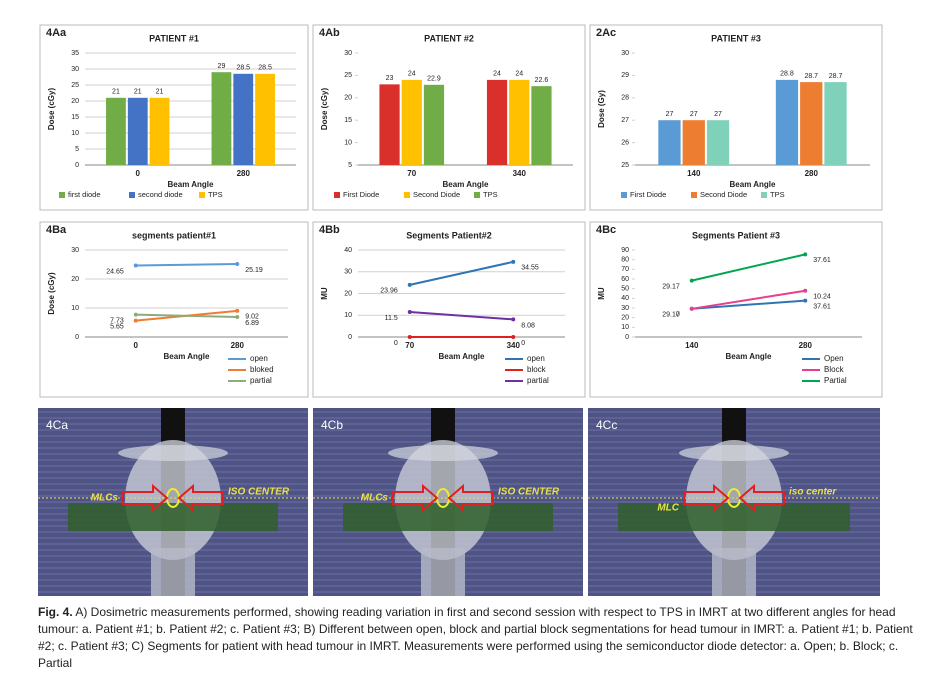 This screenshot has height=684, width=932. What do you see at coordinates (490, 194) in the screenshot?
I see `legend-label: TPS` at bounding box center [490, 194].